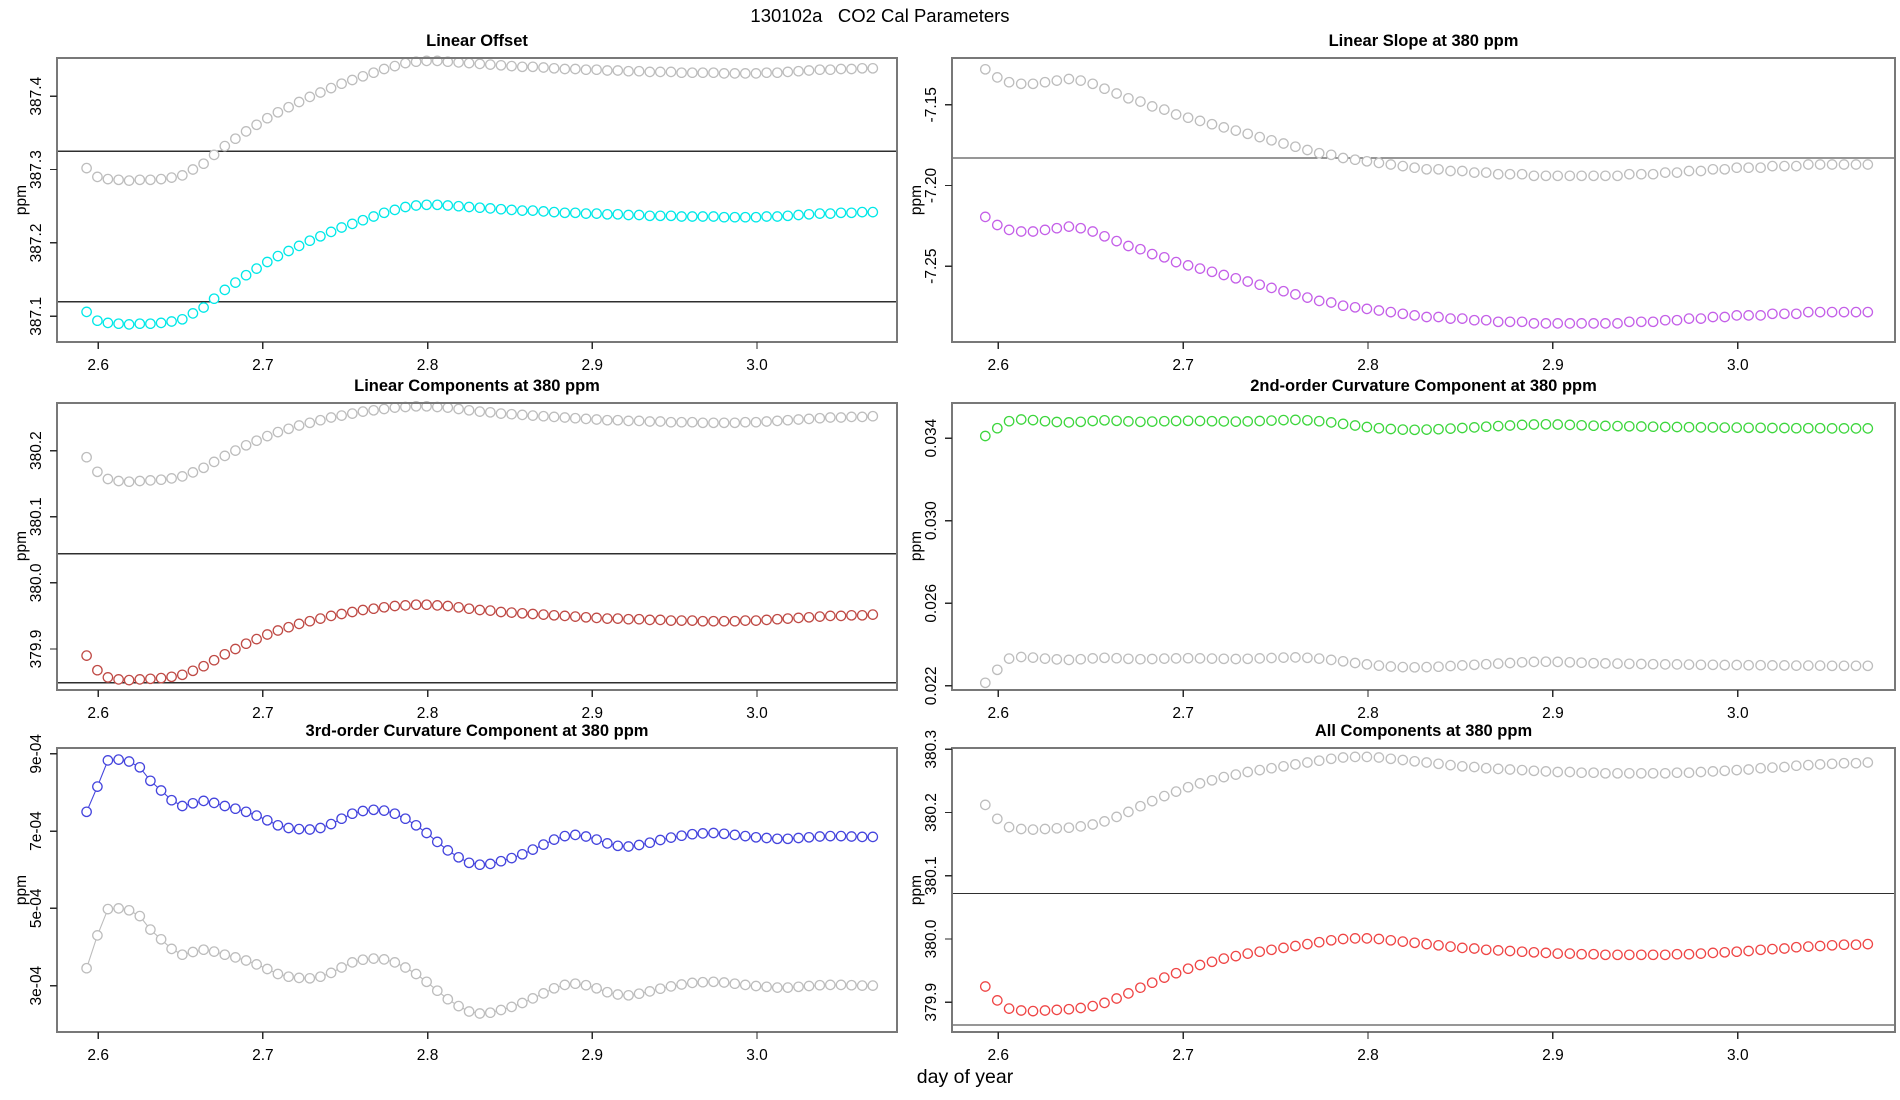  Describe the element at coordinates (480, 812) in the screenshot. I see `series-blue` at that location.